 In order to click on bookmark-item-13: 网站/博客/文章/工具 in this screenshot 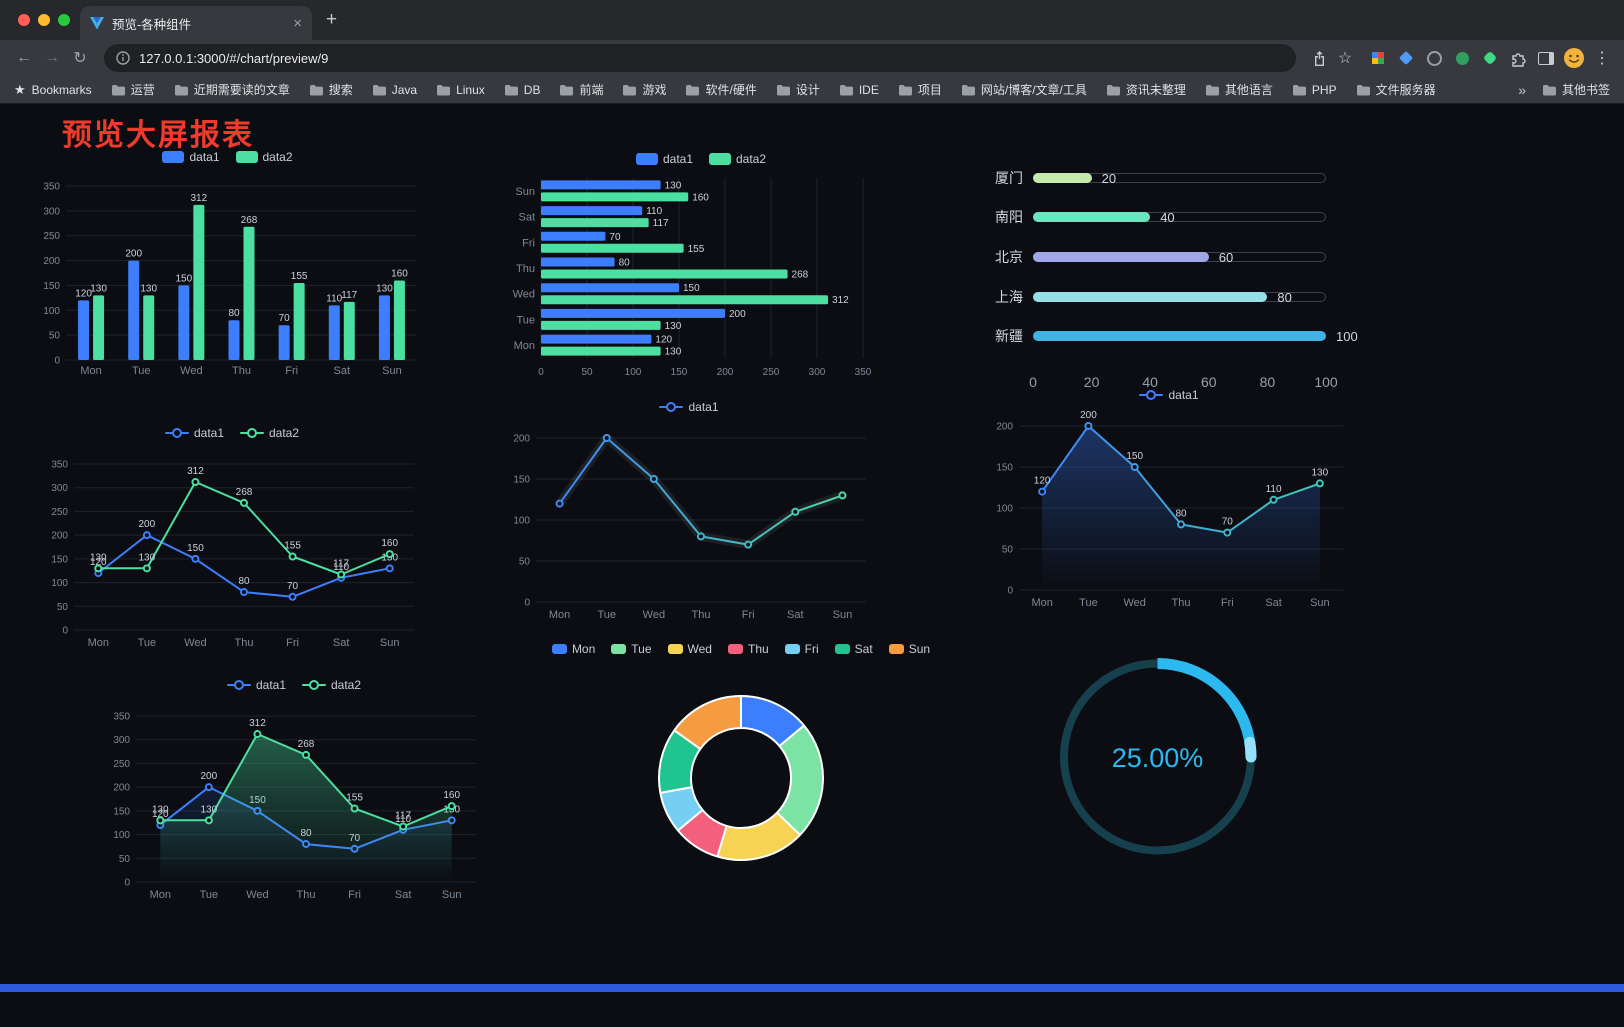, I will do `click(1024, 89)`.